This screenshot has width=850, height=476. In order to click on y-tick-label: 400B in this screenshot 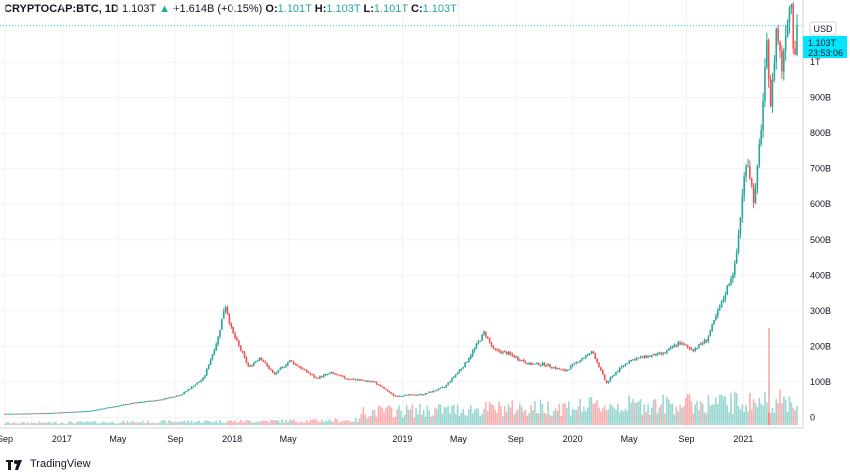, I will do `click(820, 275)`.